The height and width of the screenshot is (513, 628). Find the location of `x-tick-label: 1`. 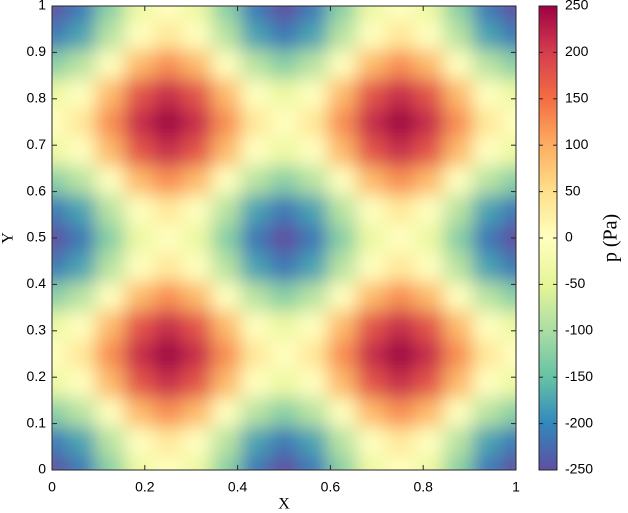

x-tick-label: 1 is located at coordinates (516, 487).